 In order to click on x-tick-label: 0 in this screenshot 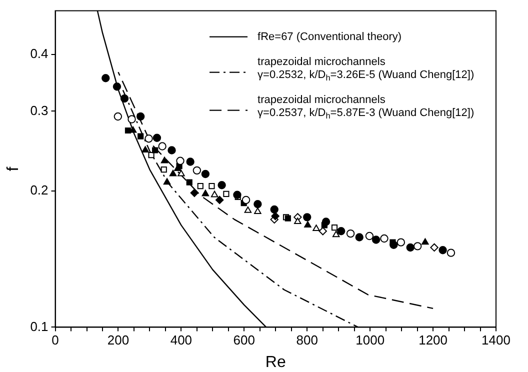, I will do `click(55, 340)`.